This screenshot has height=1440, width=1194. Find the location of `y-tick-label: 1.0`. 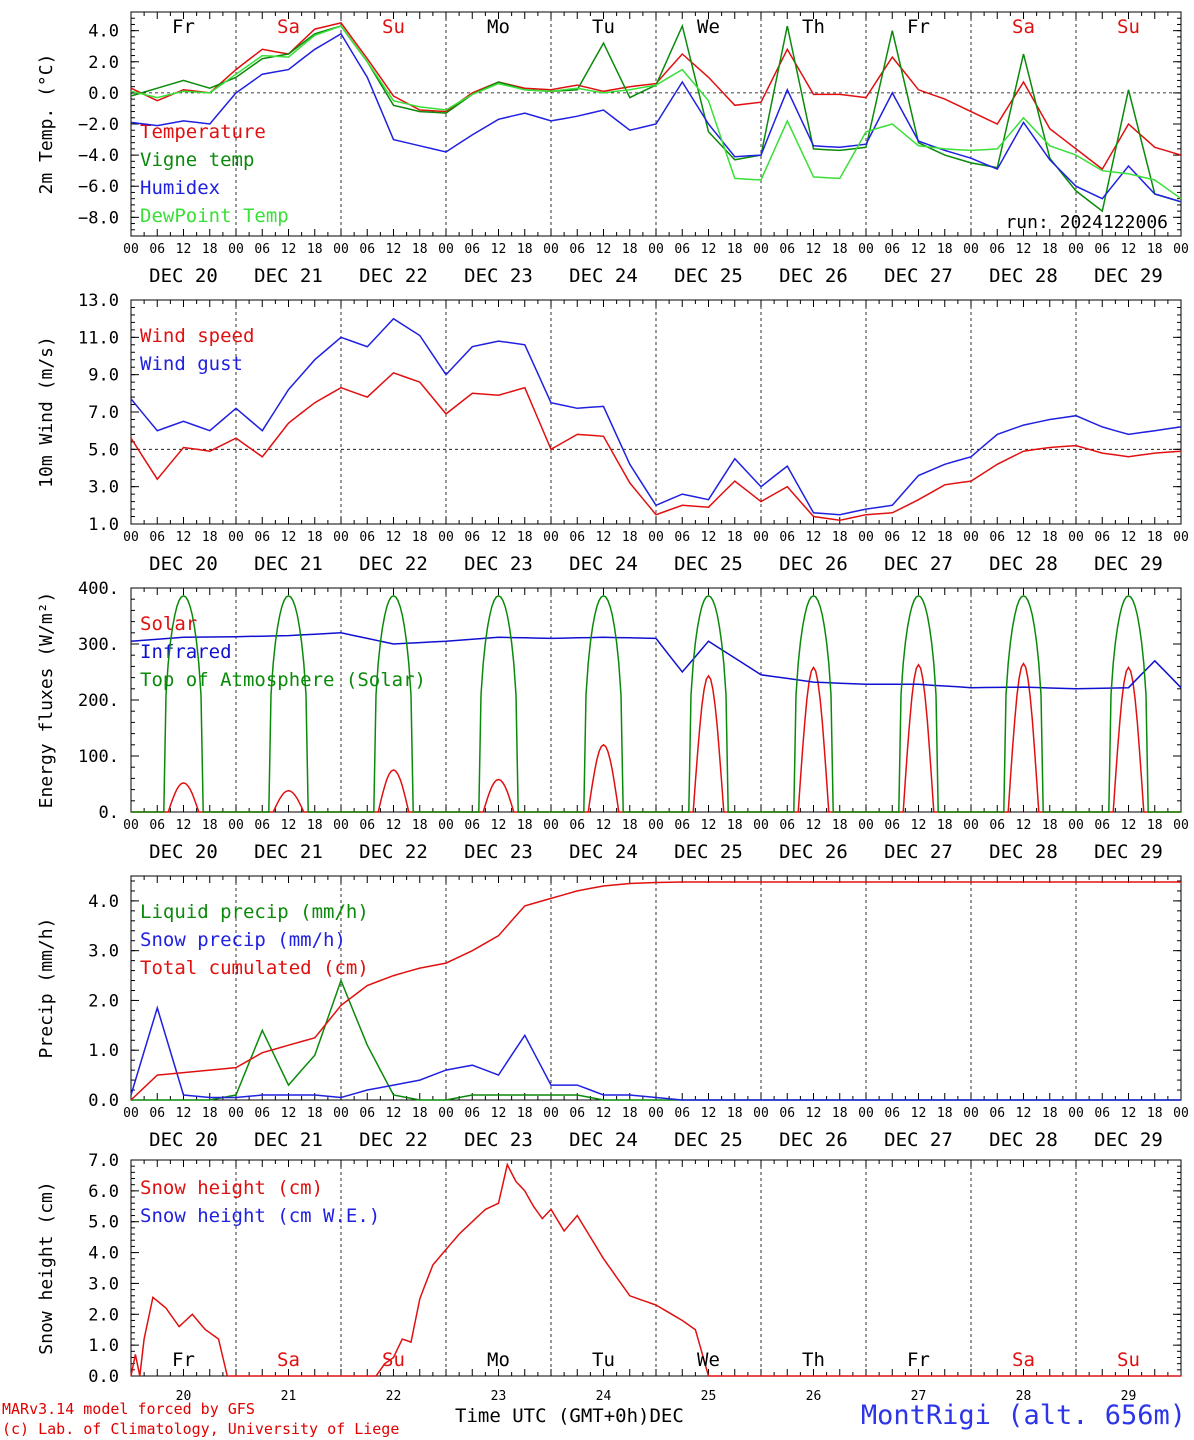

y-tick-label: 1.0 is located at coordinates (103, 1051).